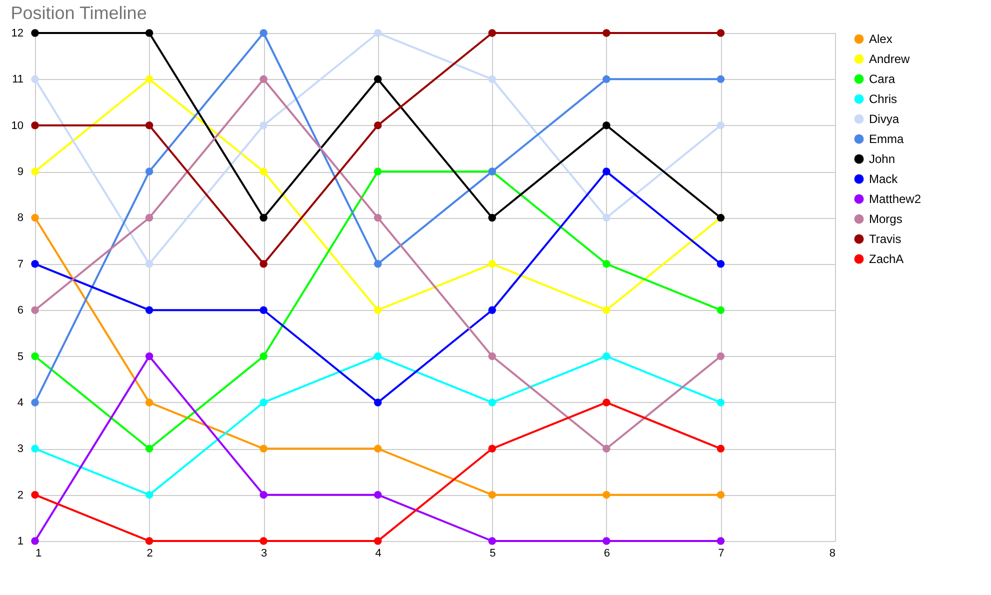 This screenshot has height=595, width=991. Describe the element at coordinates (149, 554) in the screenshot. I see `x-tick-label: 2` at that location.